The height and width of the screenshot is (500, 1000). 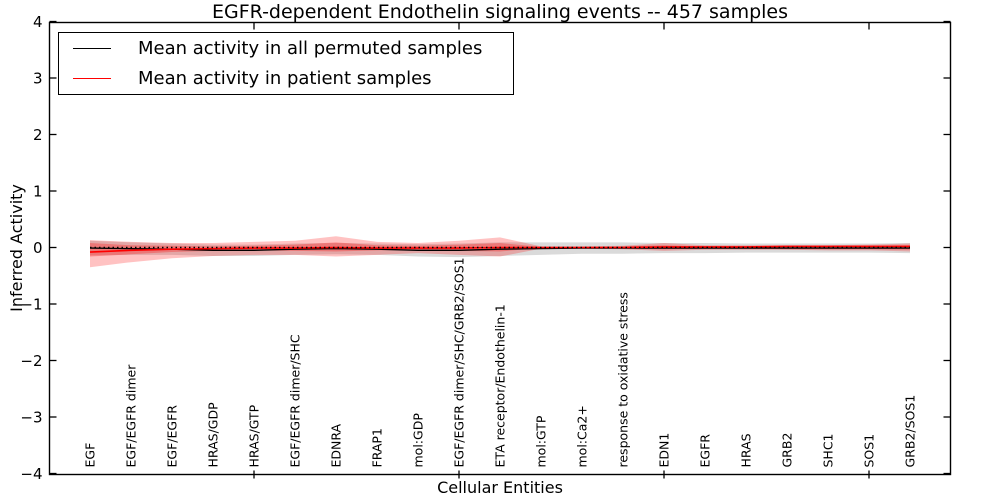 What do you see at coordinates (909, 431) in the screenshot?
I see `x-tick-label: GRB2/SOS1` at bounding box center [909, 431].